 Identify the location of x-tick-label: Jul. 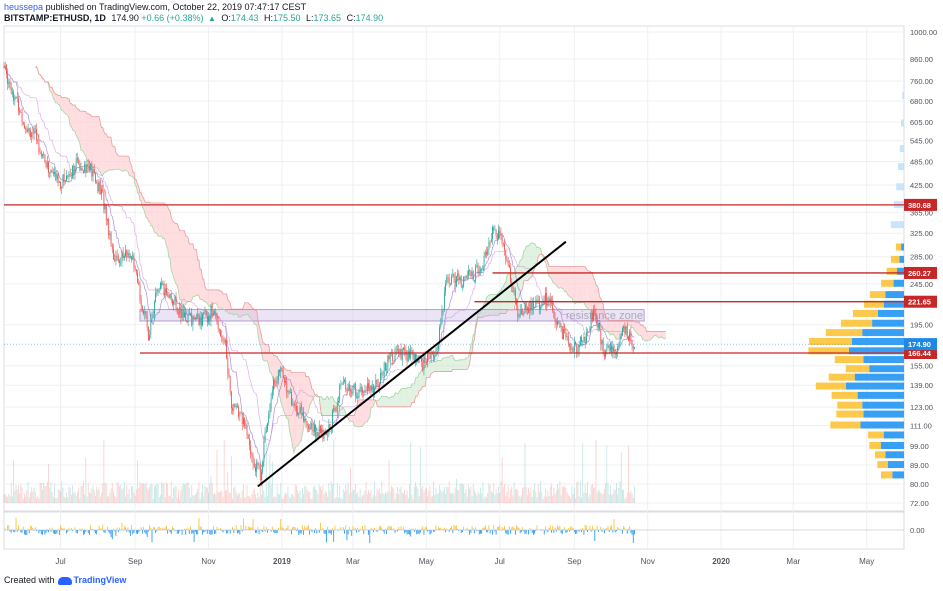
(500, 561).